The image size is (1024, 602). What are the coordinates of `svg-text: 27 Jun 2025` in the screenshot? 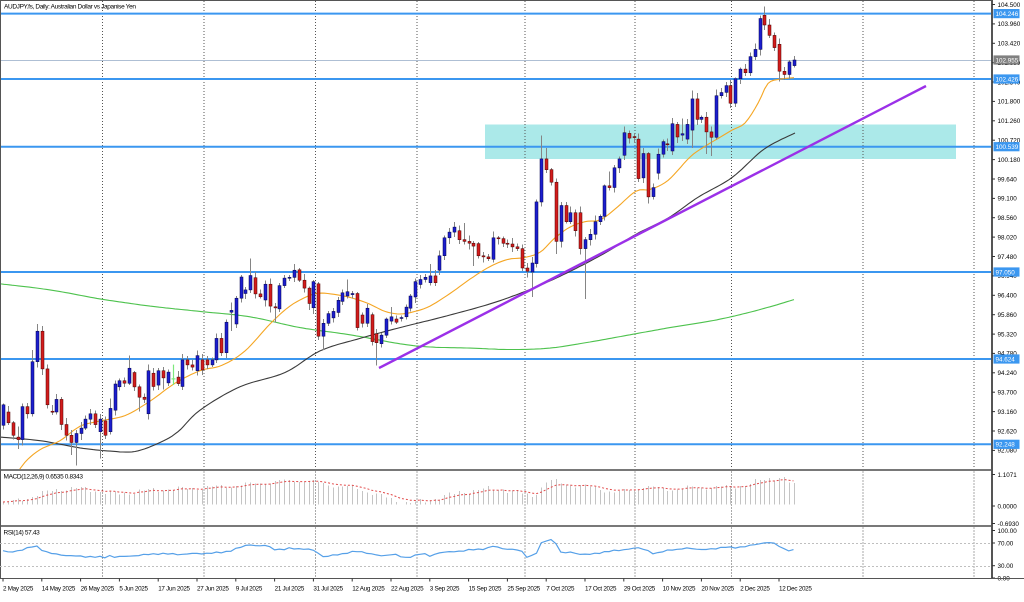 It's located at (213, 589).